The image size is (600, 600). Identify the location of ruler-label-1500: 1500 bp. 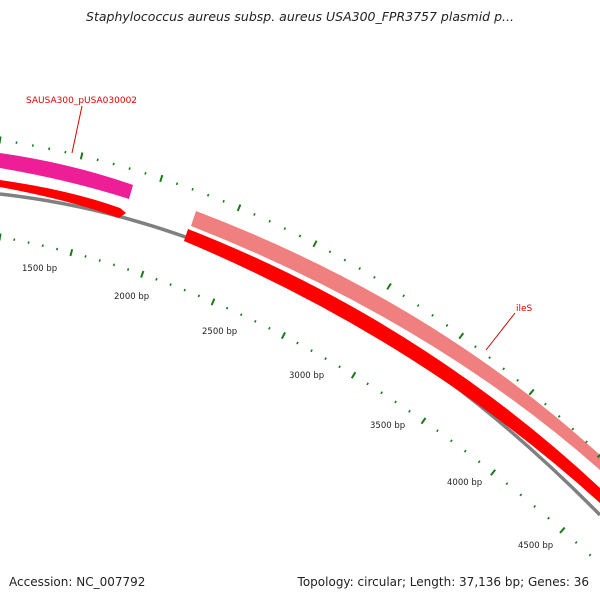
(39, 269).